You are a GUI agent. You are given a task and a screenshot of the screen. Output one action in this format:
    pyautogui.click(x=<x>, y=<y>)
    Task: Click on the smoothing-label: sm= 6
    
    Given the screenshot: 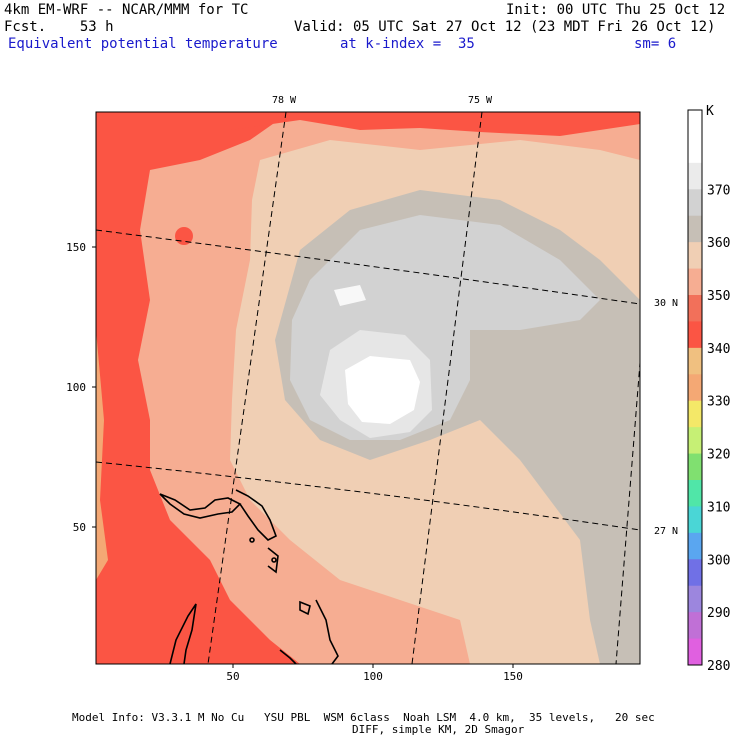 What is the action you would take?
    pyautogui.click(x=655, y=44)
    